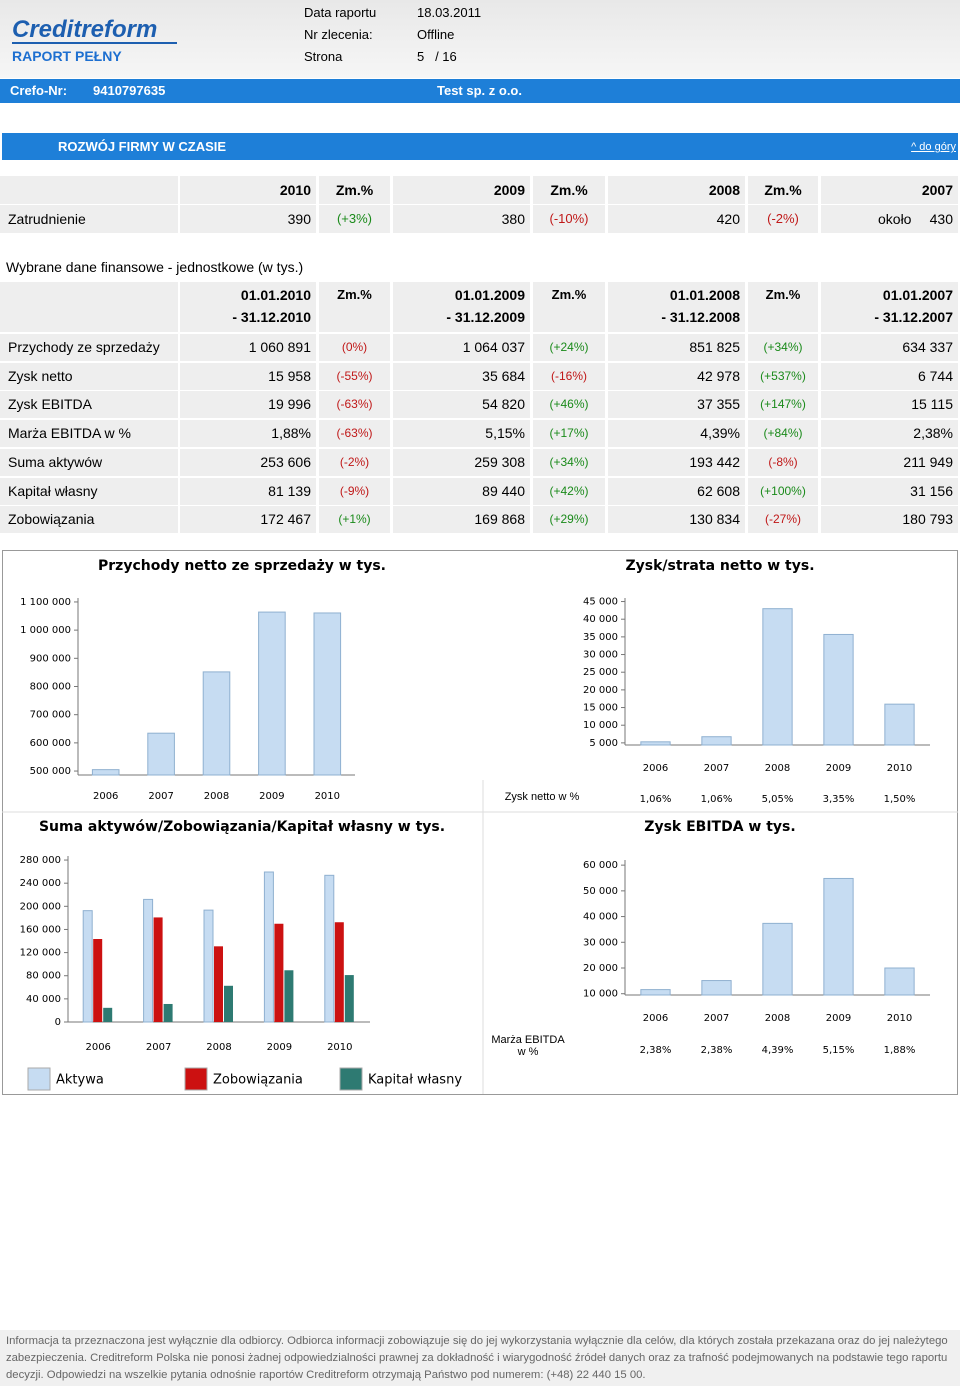 The height and width of the screenshot is (1386, 960). Describe the element at coordinates (913, 317) in the screenshot. I see `value-cell: - 31.12.2007` at that location.